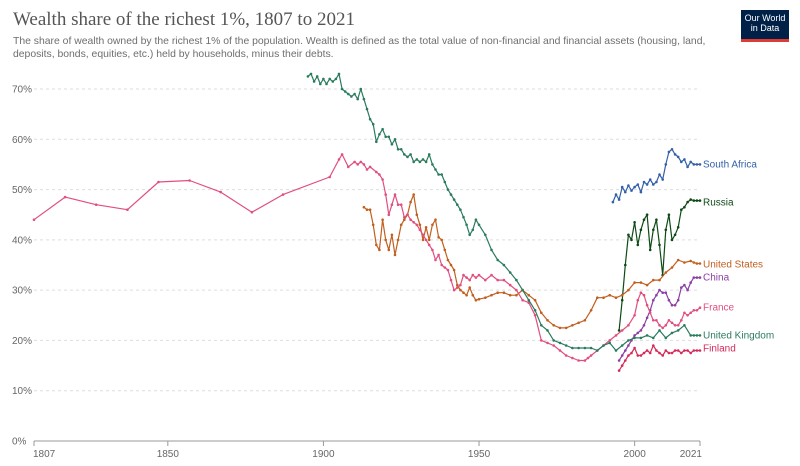 This screenshot has height=466, width=800. I want to click on x-tick-label: 1850, so click(168, 454).